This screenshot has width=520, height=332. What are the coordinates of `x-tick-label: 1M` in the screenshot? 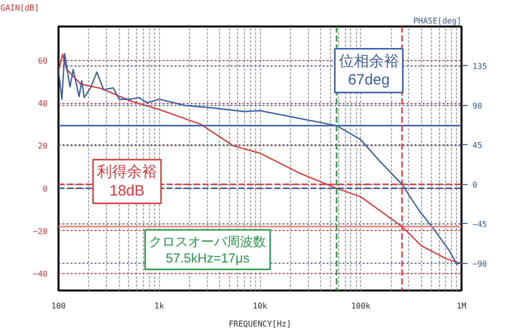 It's located at (461, 306).